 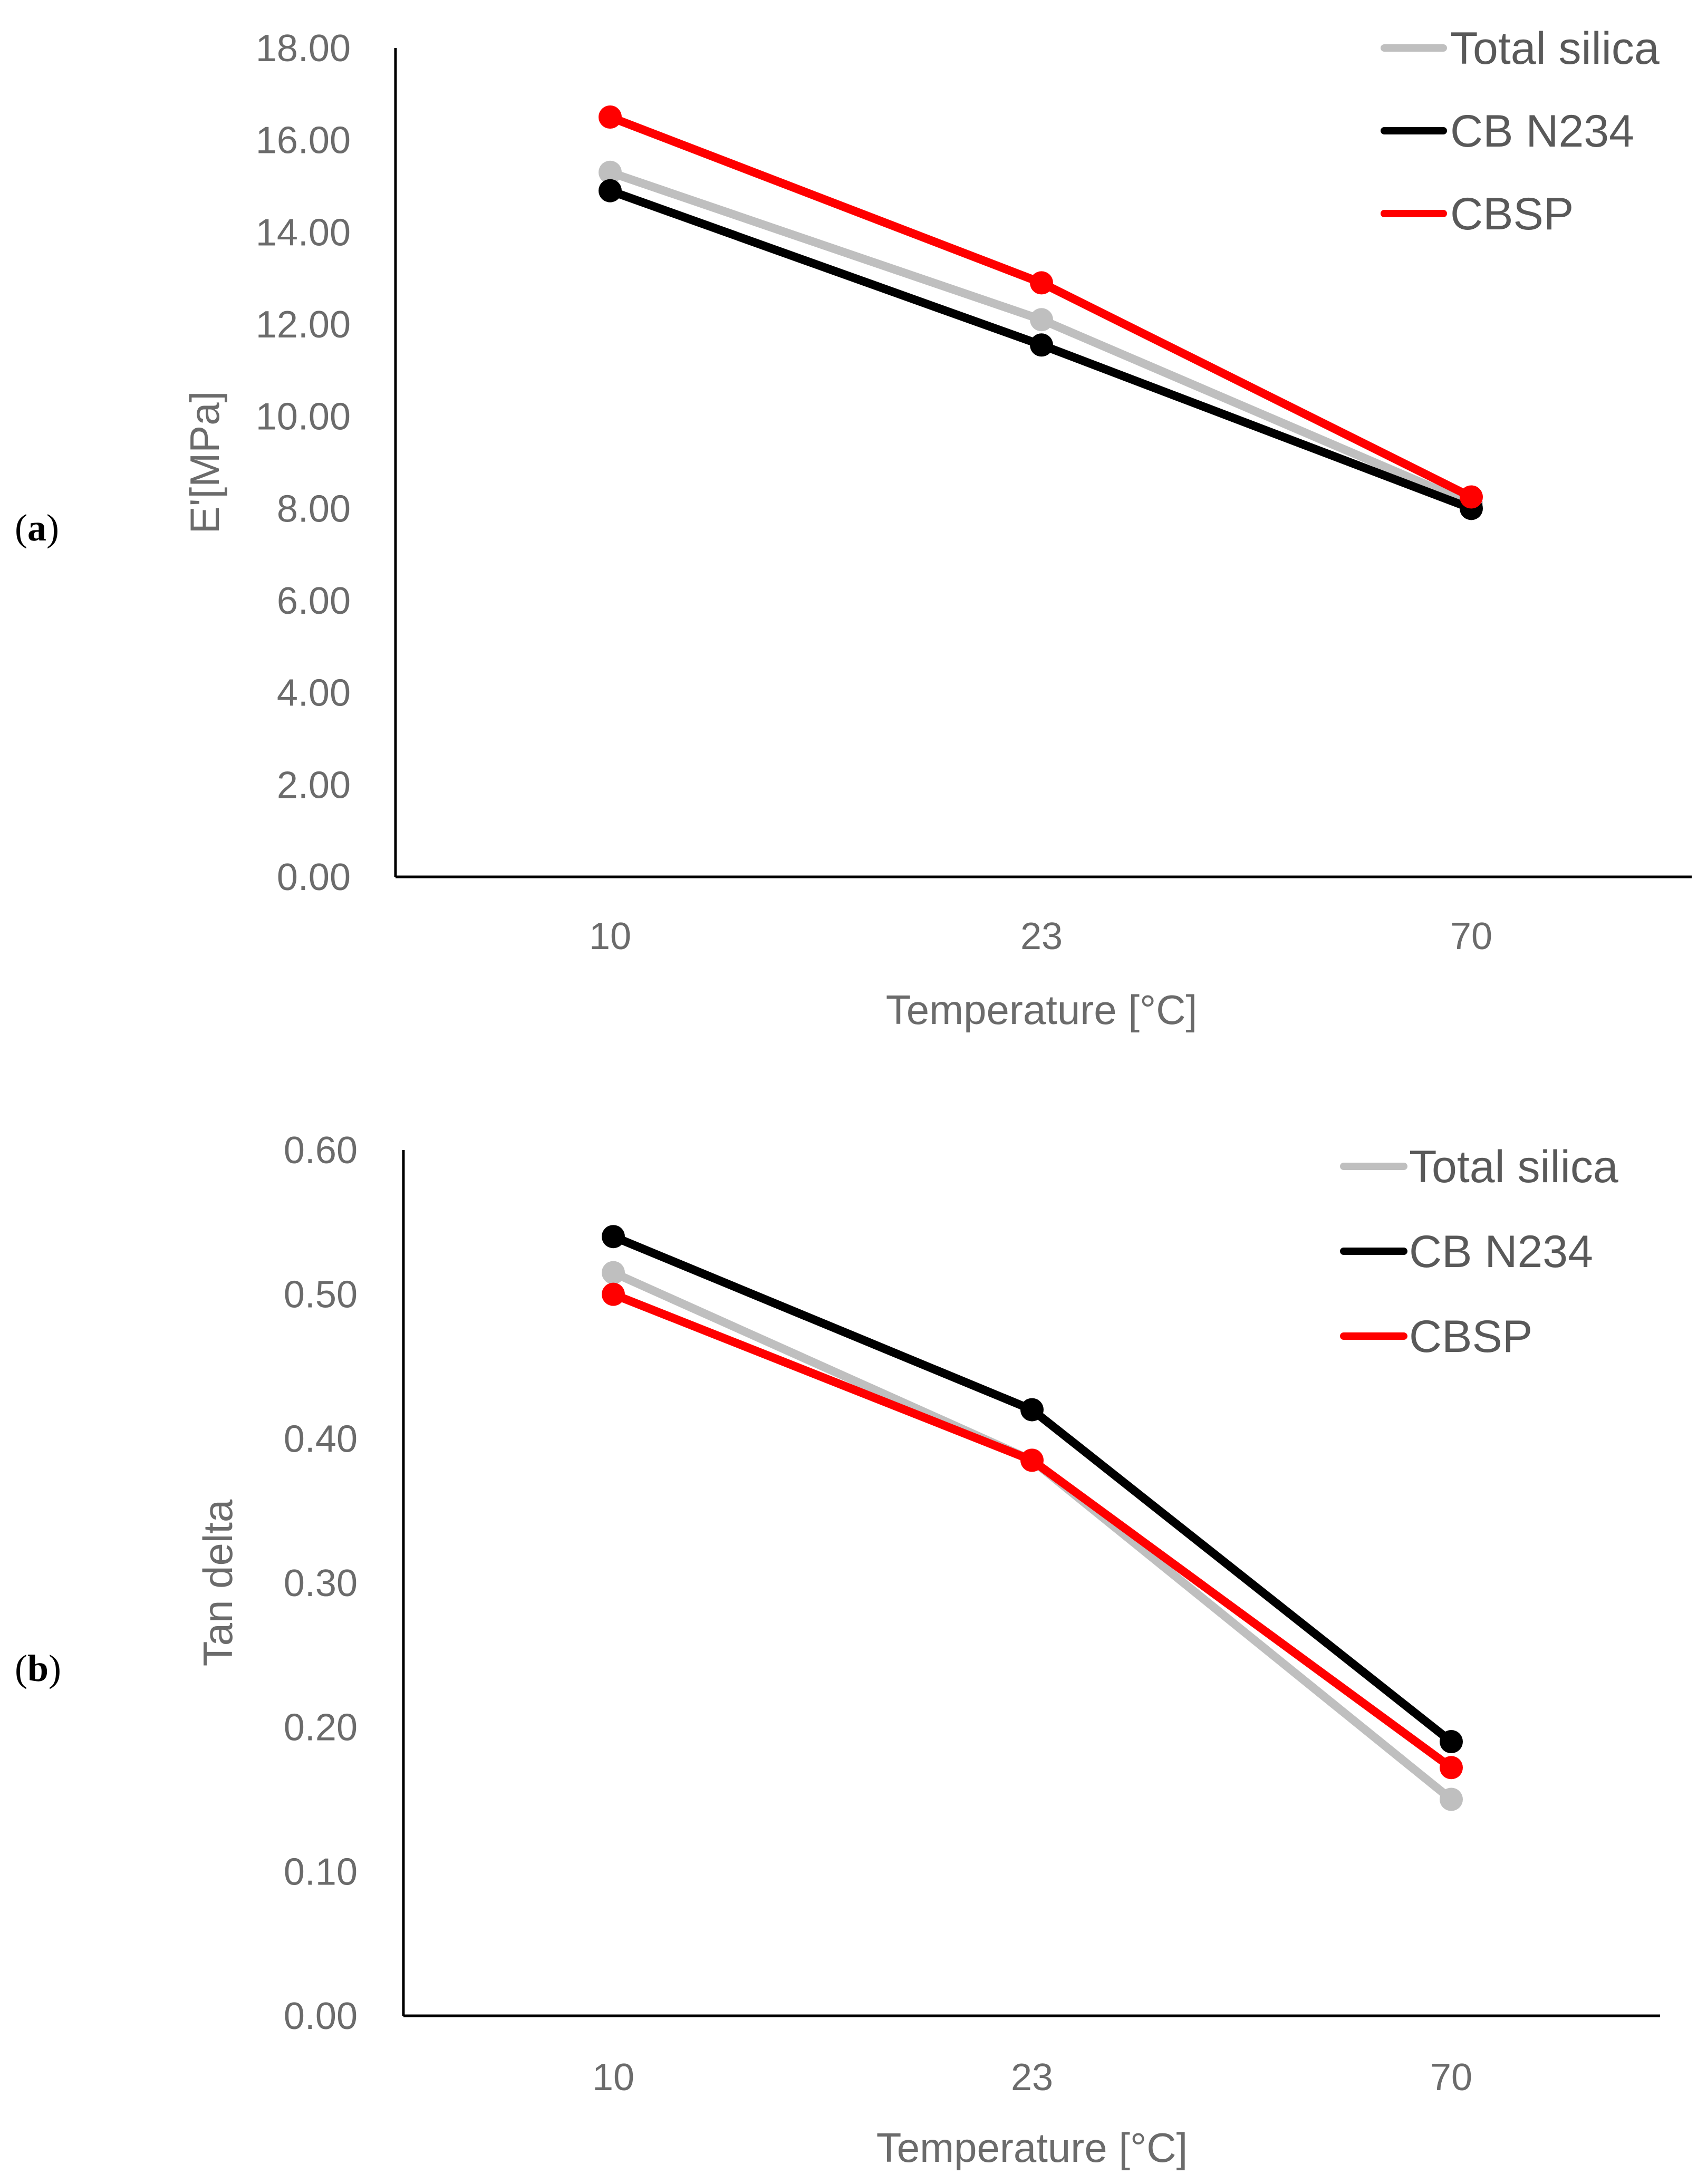 What do you see at coordinates (218, 1582) in the screenshot?
I see `y-axis-title: Tan delta` at bounding box center [218, 1582].